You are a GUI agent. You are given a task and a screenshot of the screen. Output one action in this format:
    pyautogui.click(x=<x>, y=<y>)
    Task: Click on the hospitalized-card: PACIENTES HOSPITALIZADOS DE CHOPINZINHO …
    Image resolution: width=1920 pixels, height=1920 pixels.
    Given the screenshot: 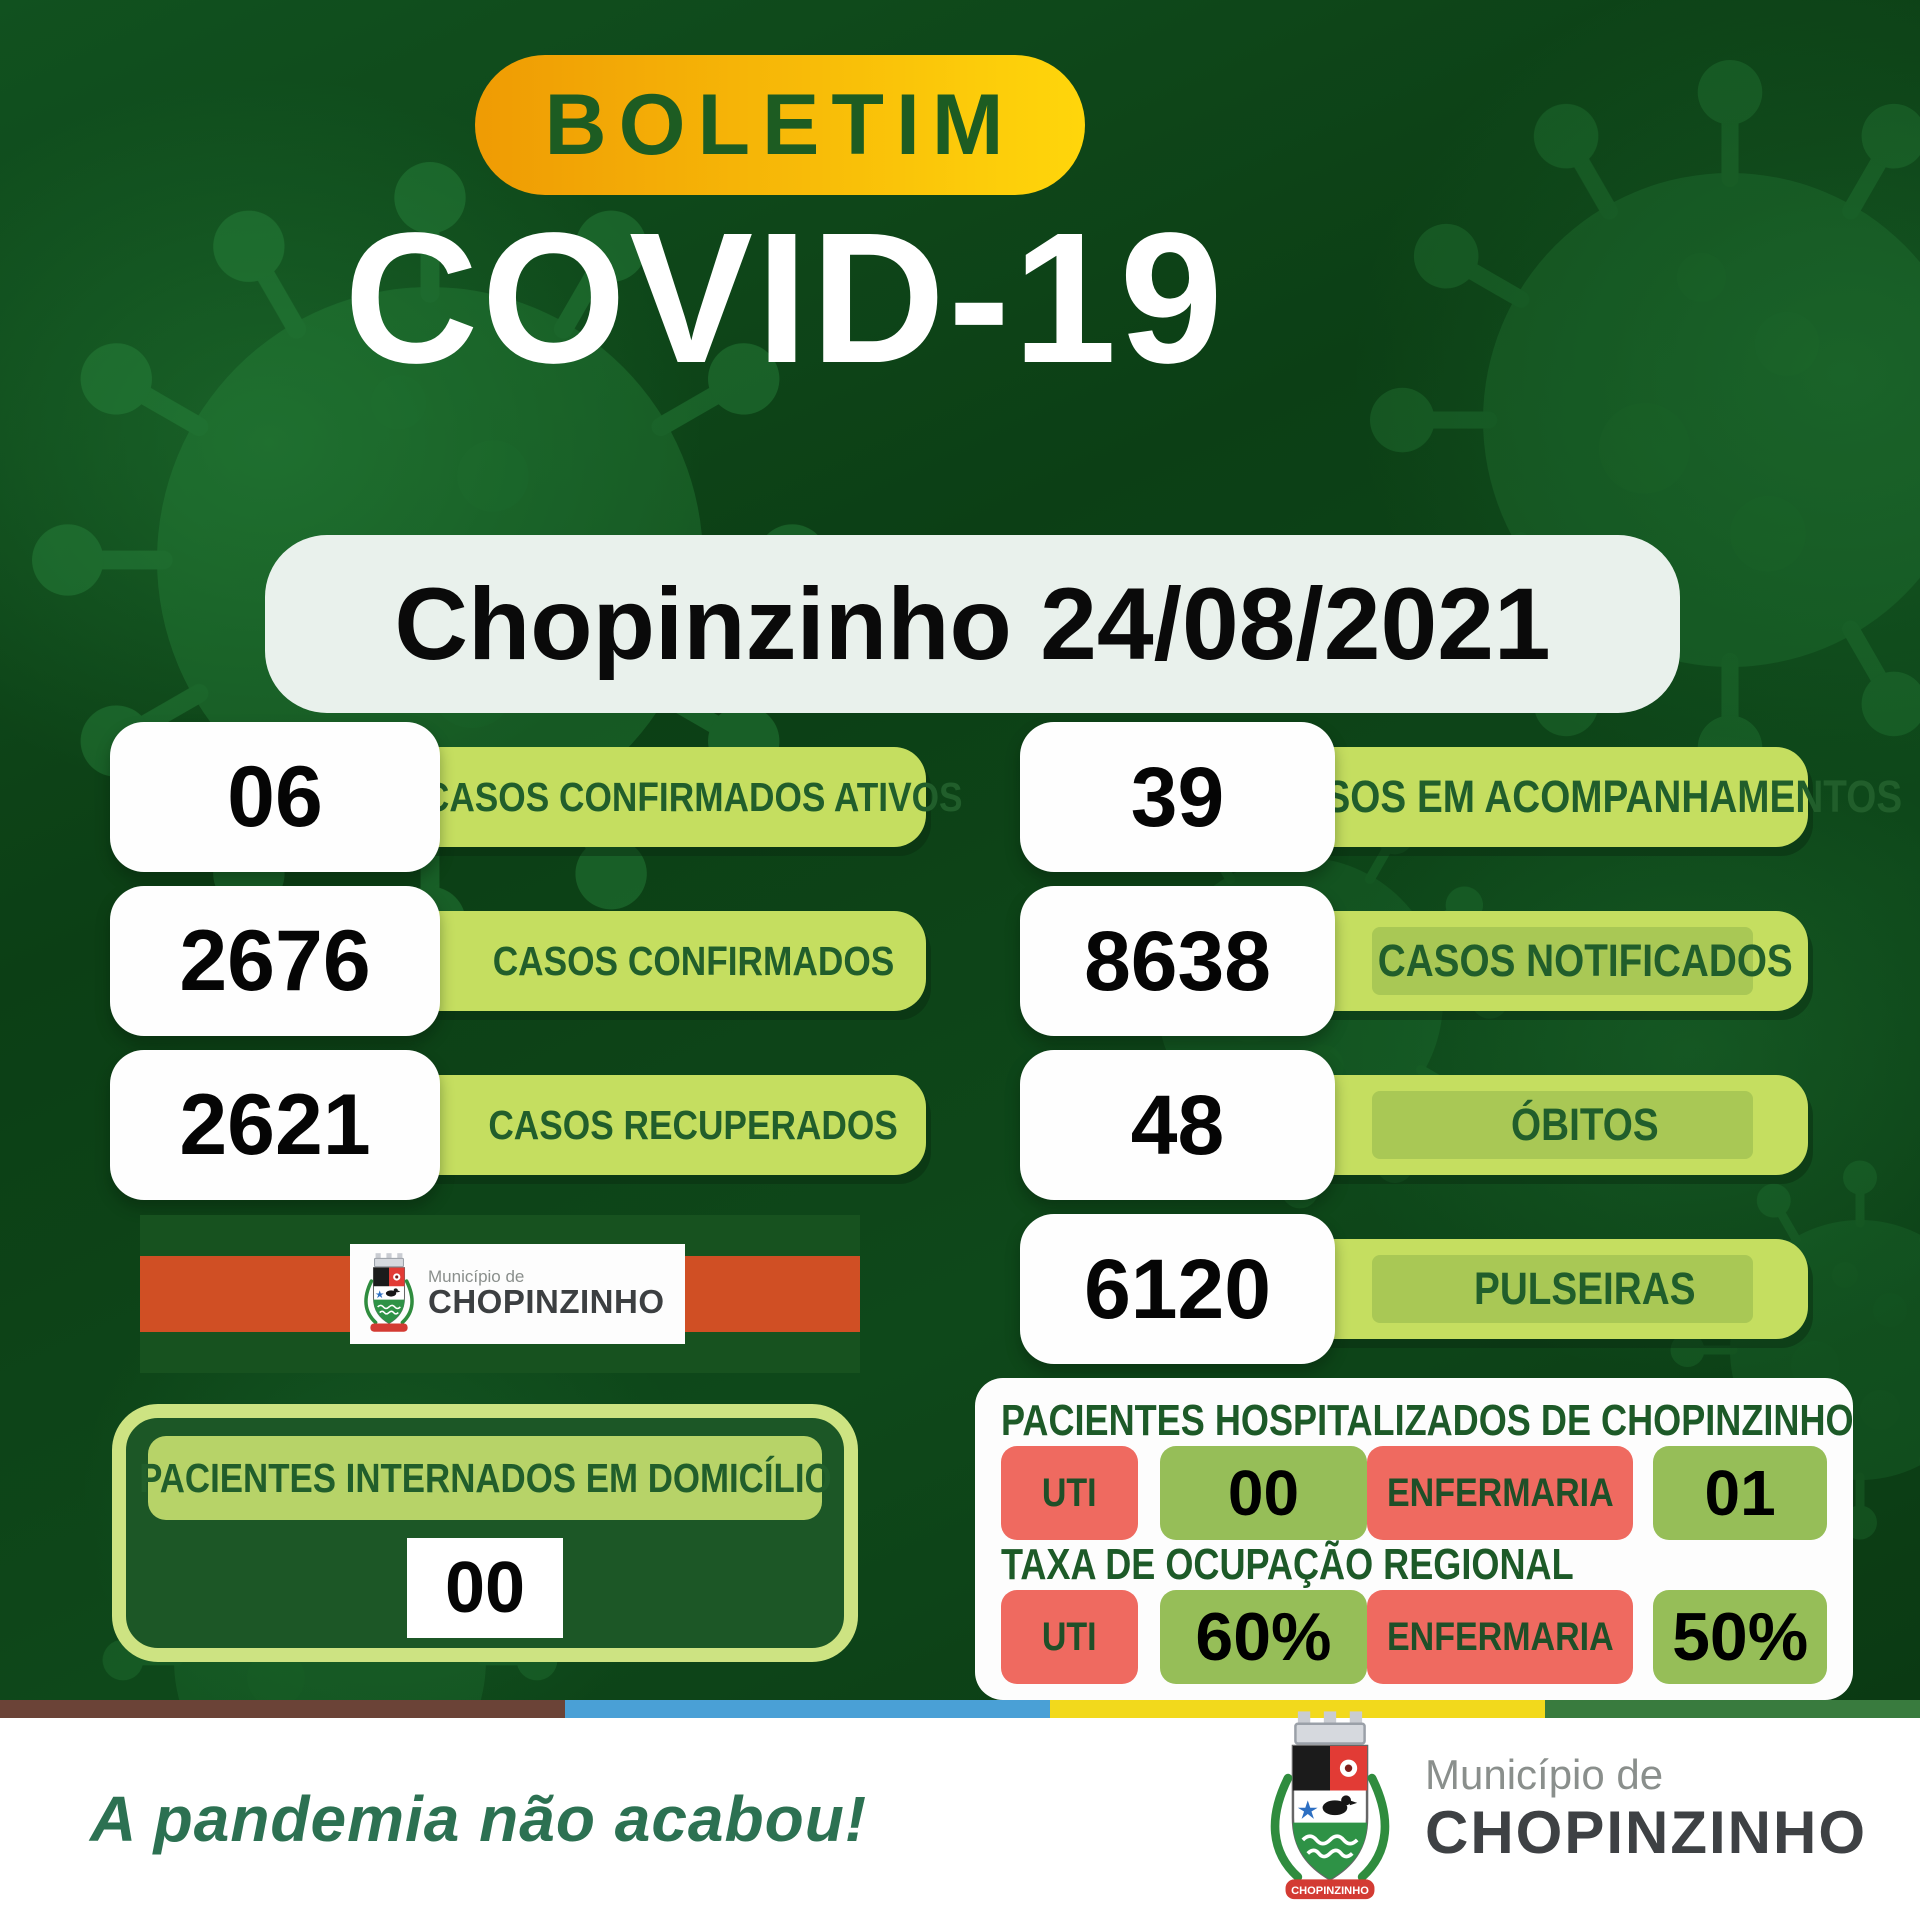 What is the action you would take?
    pyautogui.click(x=1414, y=1539)
    